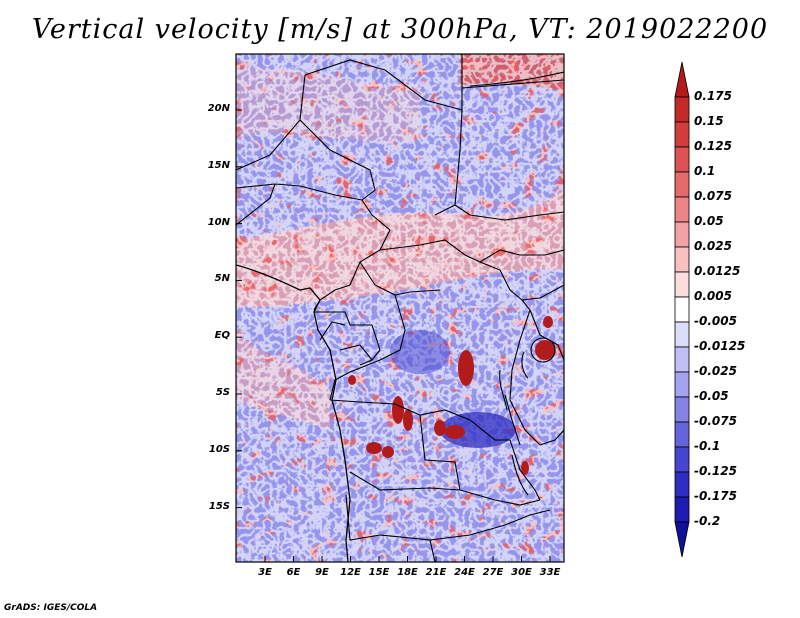 The width and height of the screenshot is (800, 618). What do you see at coordinates (709, 121) in the screenshot?
I see `colorbar-label: 0.15` at bounding box center [709, 121].